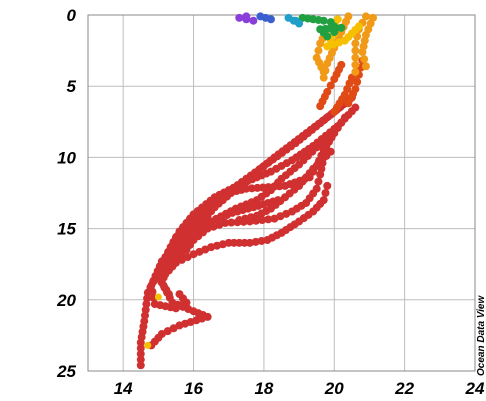 Image resolution: width=486 pixels, height=401 pixels. I want to click on y-tick-label: 25, so click(66, 371).